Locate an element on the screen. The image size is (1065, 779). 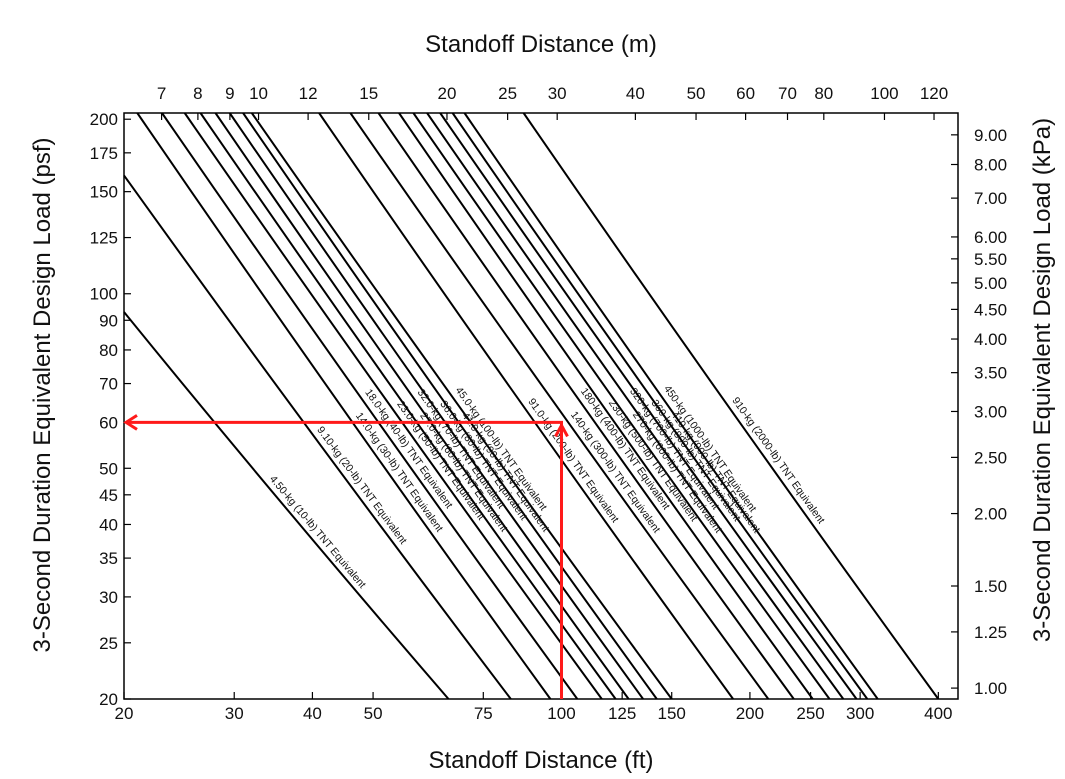
x-tick-label: 200 is located at coordinates (750, 713).